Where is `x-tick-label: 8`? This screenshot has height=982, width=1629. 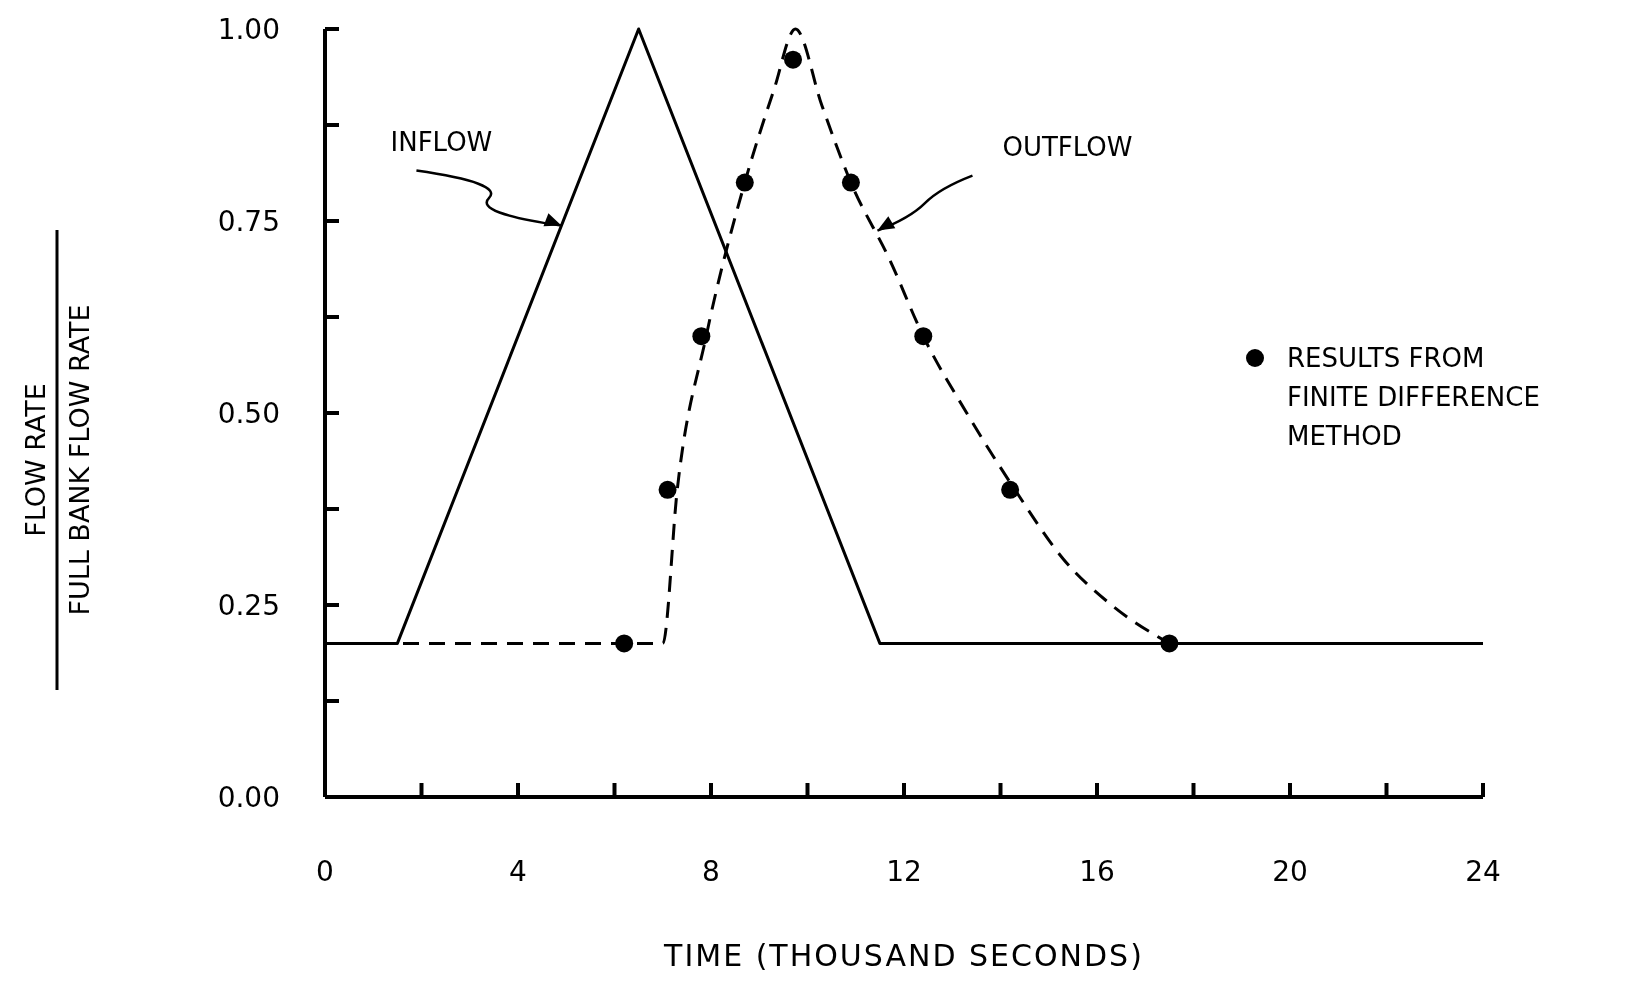
x-tick-label: 8 is located at coordinates (711, 871).